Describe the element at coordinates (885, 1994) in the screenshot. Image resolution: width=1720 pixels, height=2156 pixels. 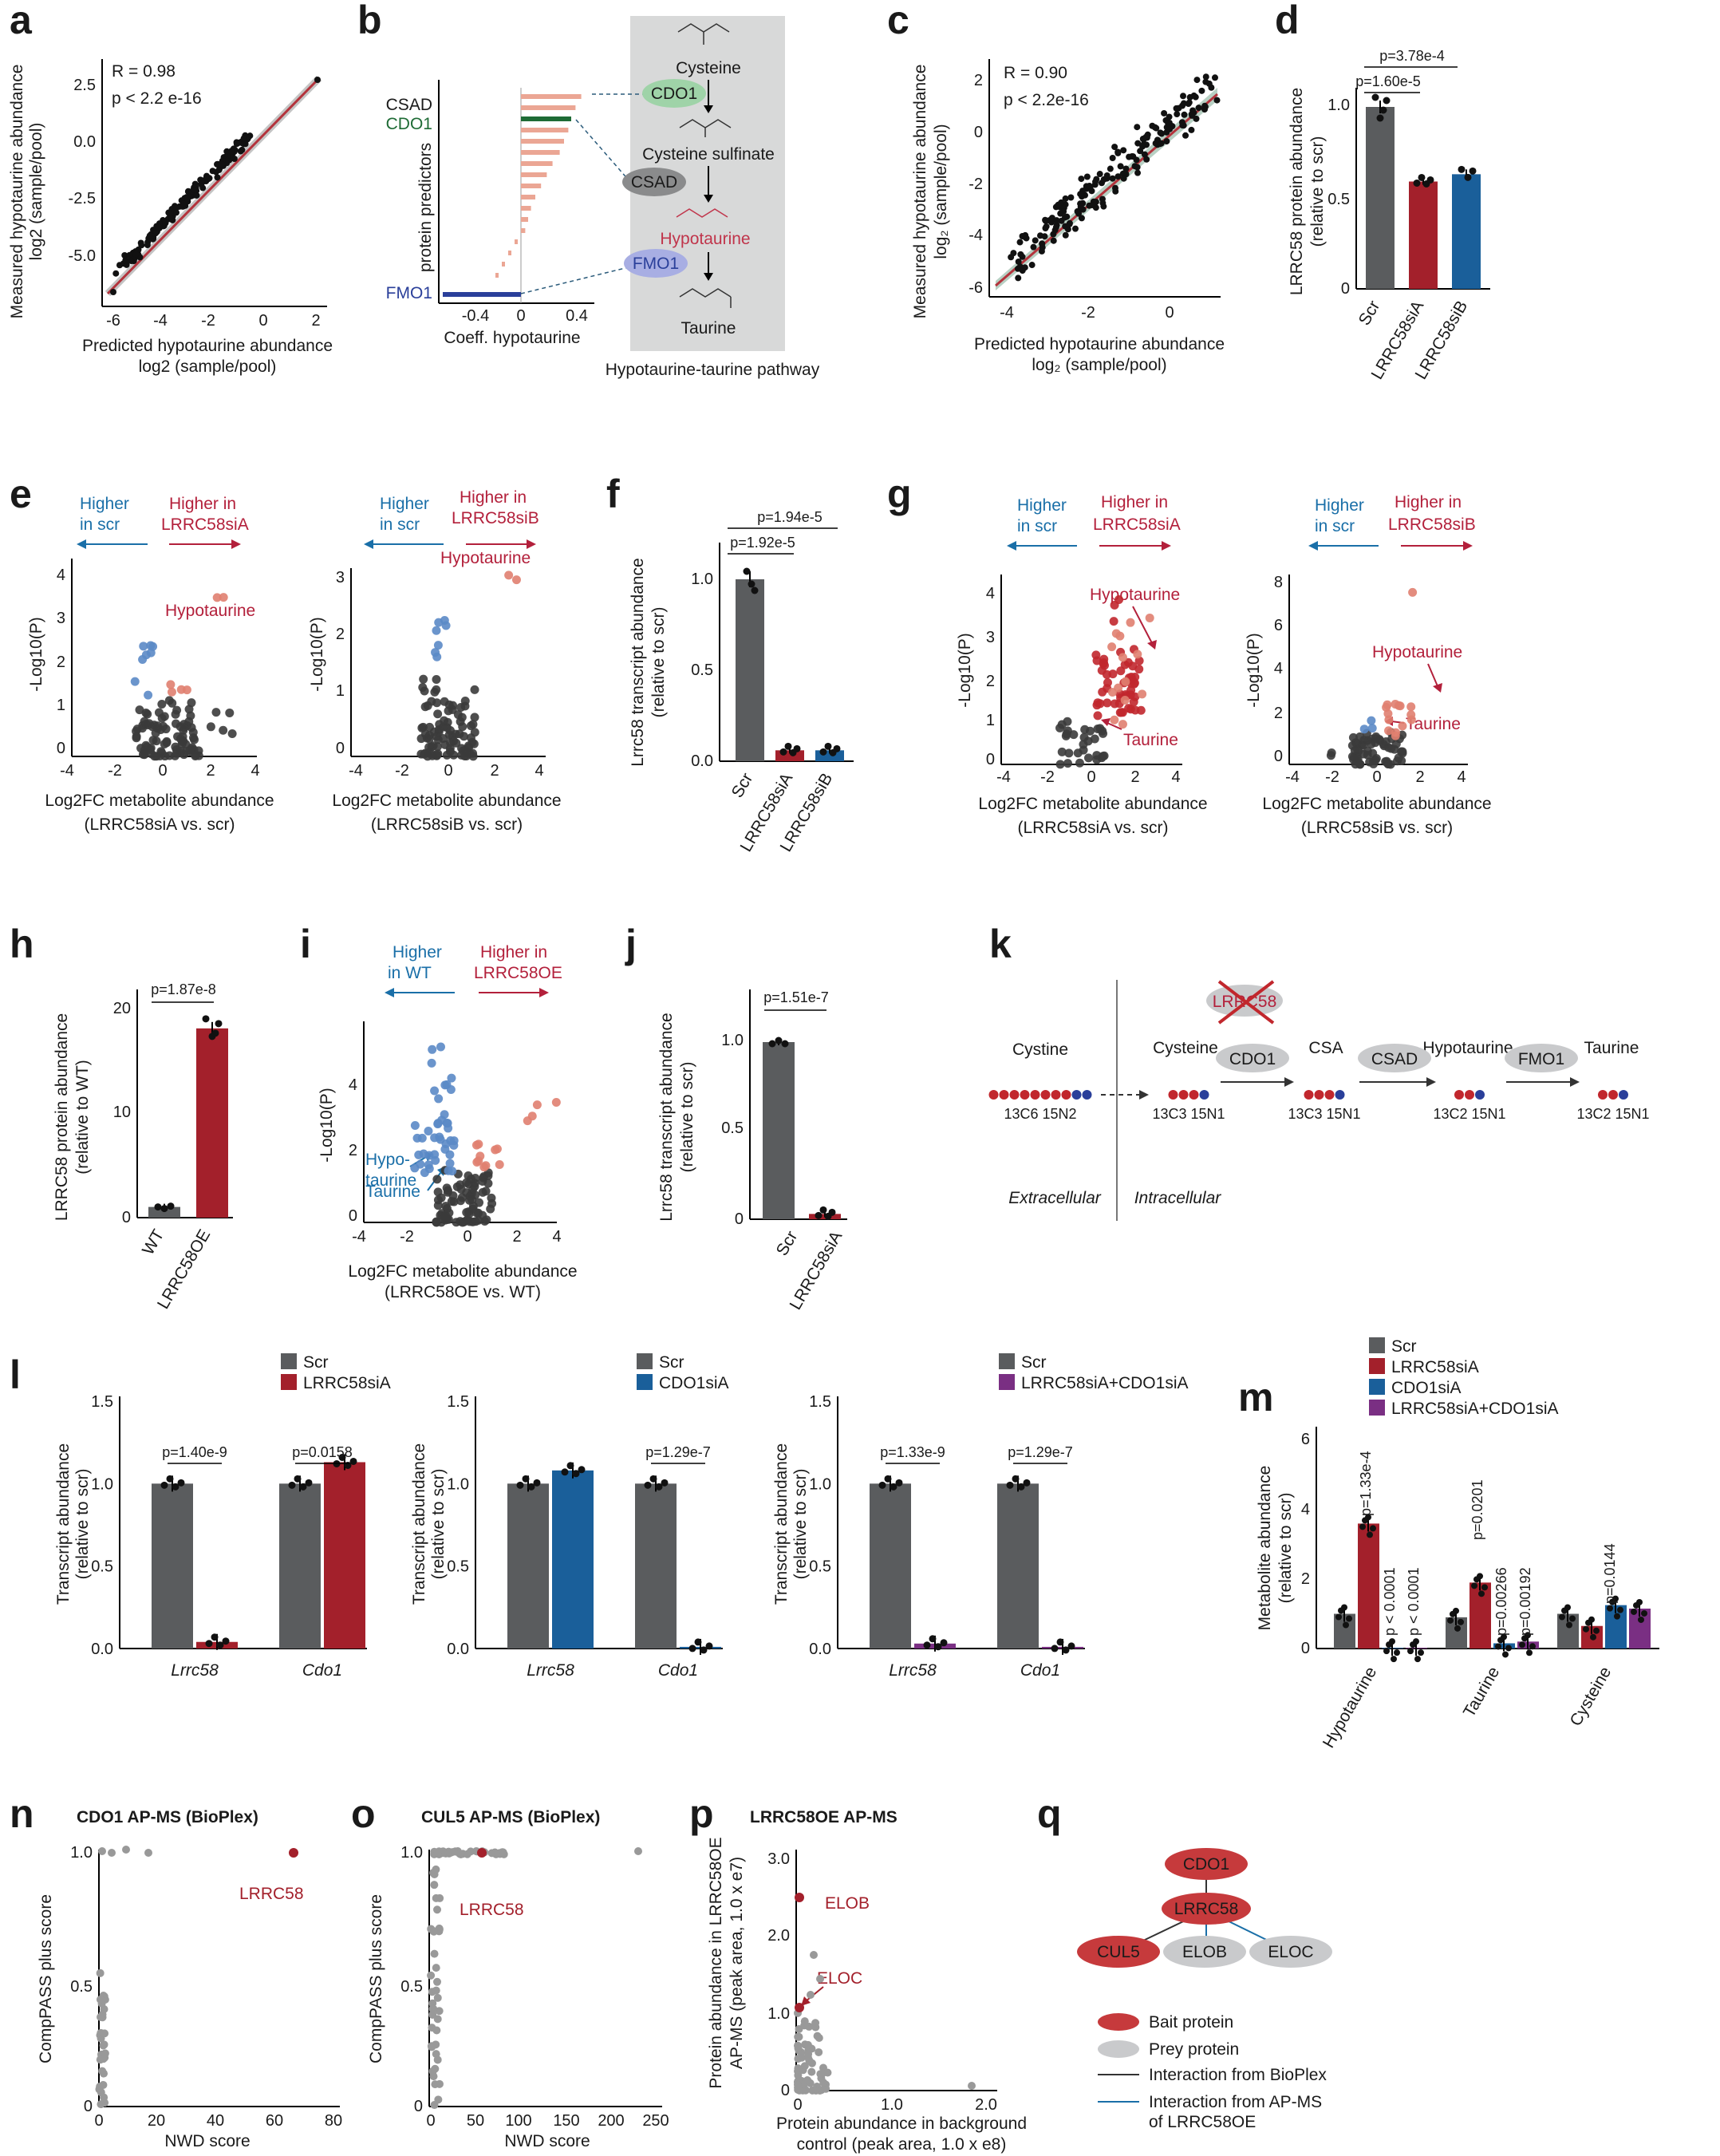
I see `p-scatter-points` at that location.